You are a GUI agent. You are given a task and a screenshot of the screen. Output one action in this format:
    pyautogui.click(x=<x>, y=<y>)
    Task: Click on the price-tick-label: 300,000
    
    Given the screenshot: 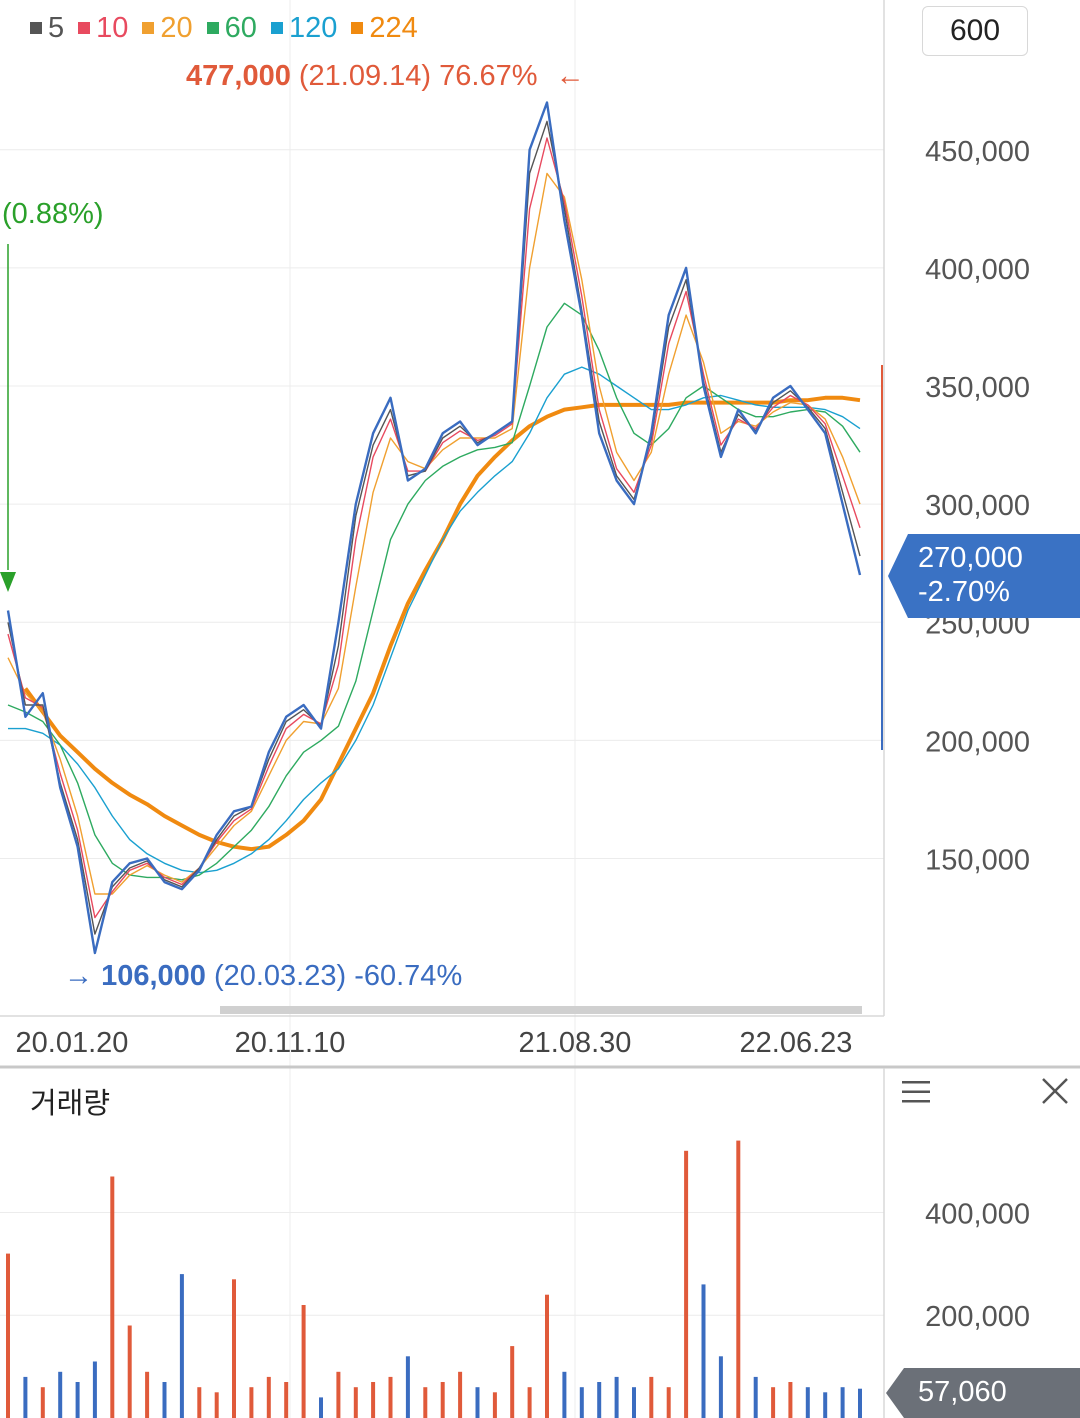 What is the action you would take?
    pyautogui.click(x=977, y=506)
    